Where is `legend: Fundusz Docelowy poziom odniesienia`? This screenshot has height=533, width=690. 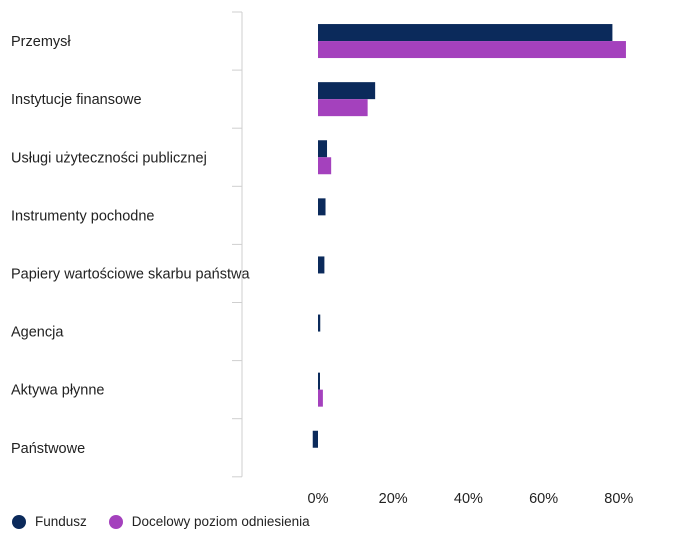 legend: Fundusz Docelowy poziom odniesienia is located at coordinates (172, 521).